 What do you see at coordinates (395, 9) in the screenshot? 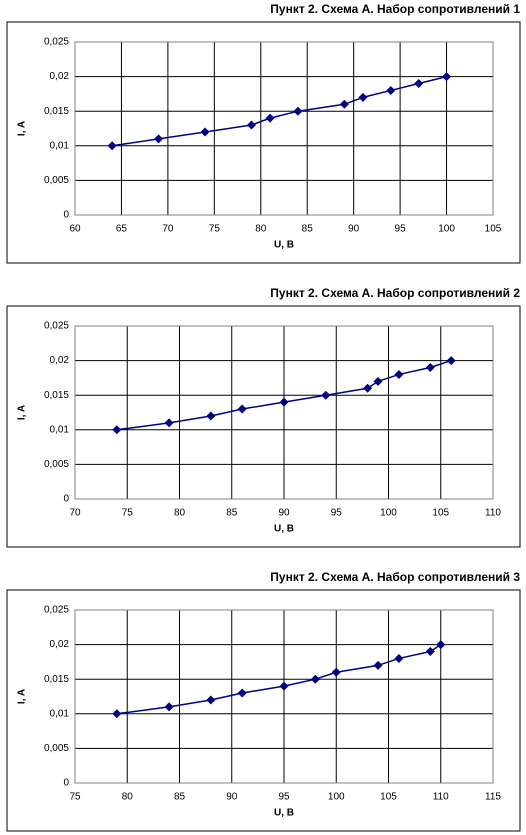
I see `chart-title: Пункт 2. Схема А. Набор сопротивлений 1` at bounding box center [395, 9].